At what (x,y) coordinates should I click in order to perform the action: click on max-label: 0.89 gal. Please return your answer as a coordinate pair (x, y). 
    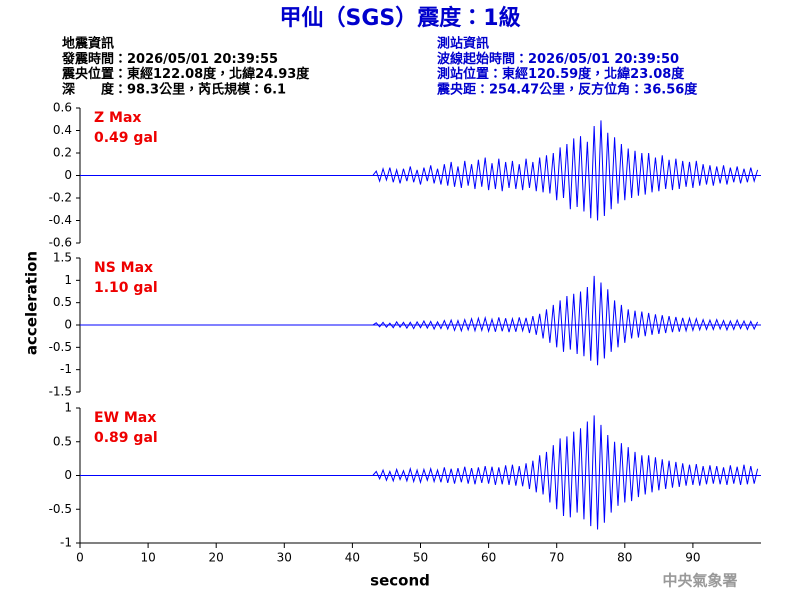
    Looking at the image, I should click on (126, 438).